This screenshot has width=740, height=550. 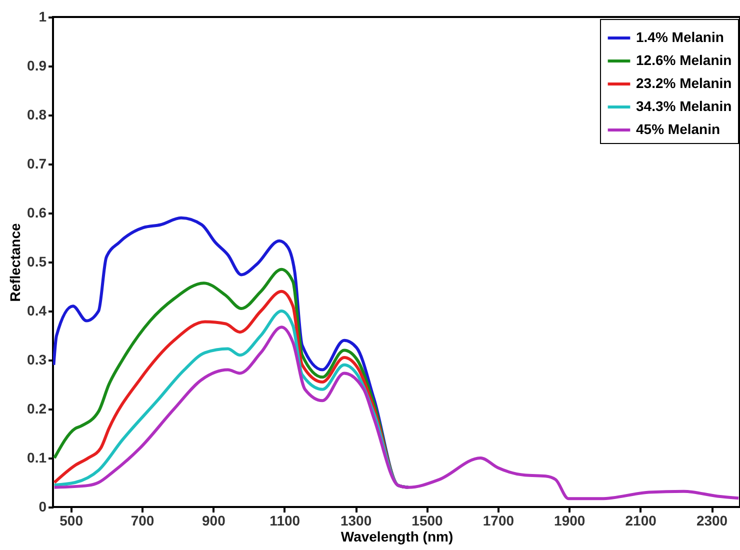 What do you see at coordinates (42, 506) in the screenshot?
I see `y-tick-label: 0` at bounding box center [42, 506].